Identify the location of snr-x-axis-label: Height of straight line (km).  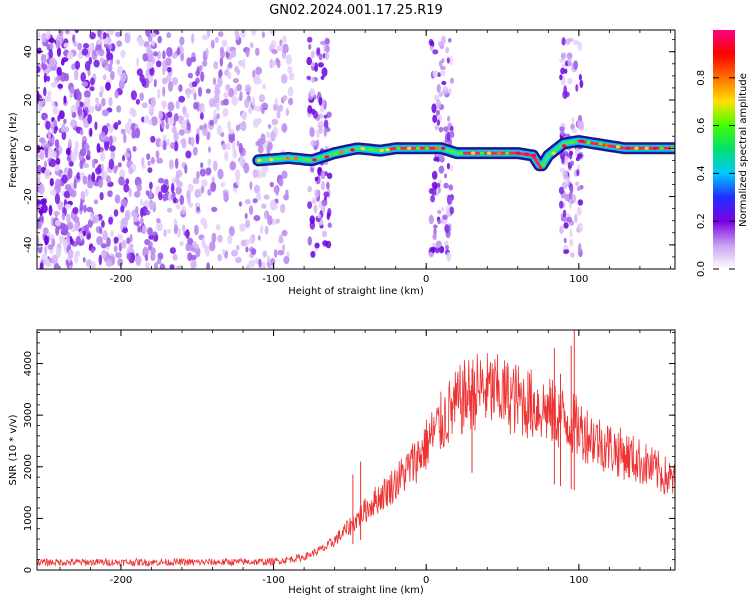
(356, 590).